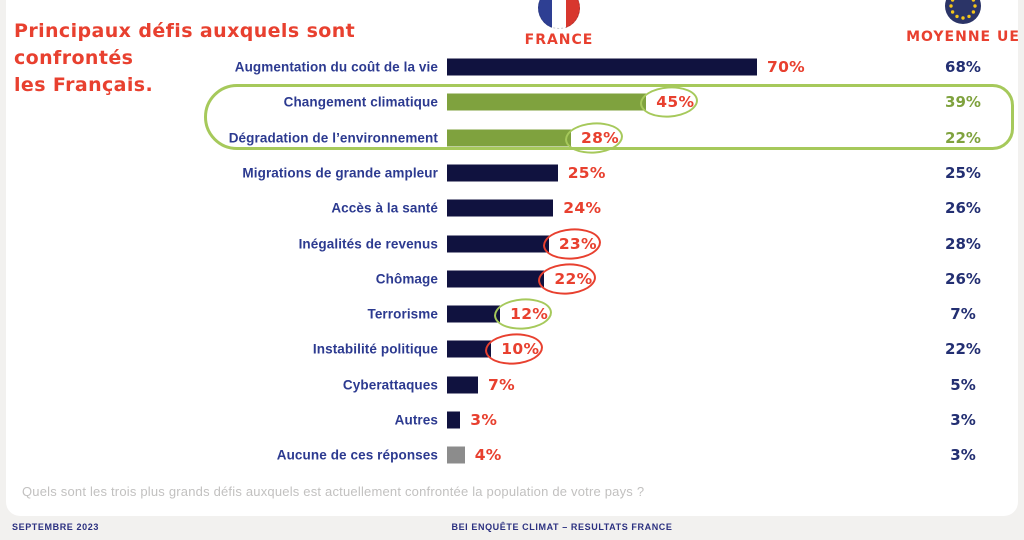 This screenshot has width=1024, height=540. I want to click on category-label: Migrations de grande ampleur, so click(340, 173).